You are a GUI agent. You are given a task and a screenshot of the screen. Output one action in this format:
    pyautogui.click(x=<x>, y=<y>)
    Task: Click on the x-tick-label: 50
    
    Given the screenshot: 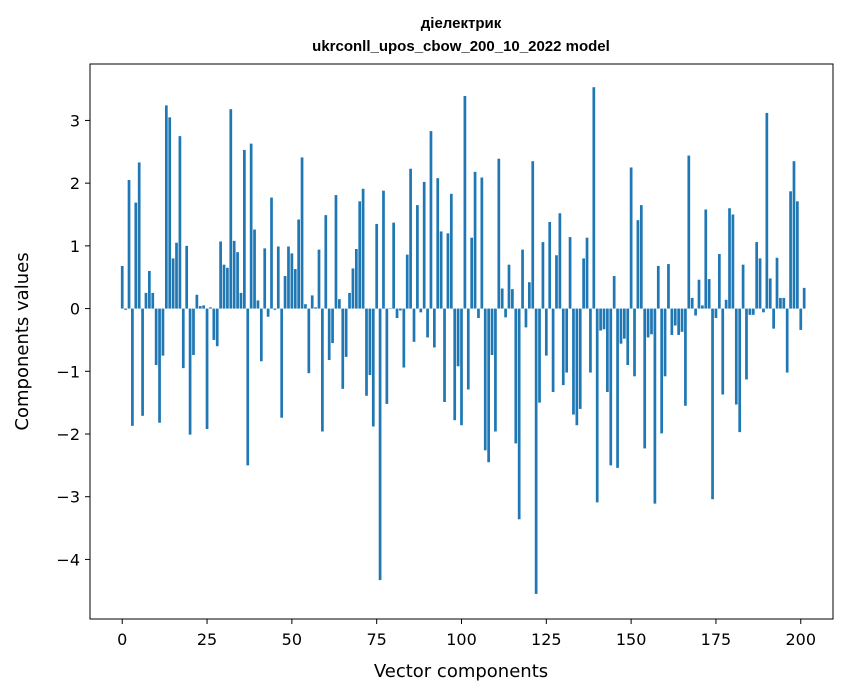 What is the action you would take?
    pyautogui.click(x=292, y=639)
    